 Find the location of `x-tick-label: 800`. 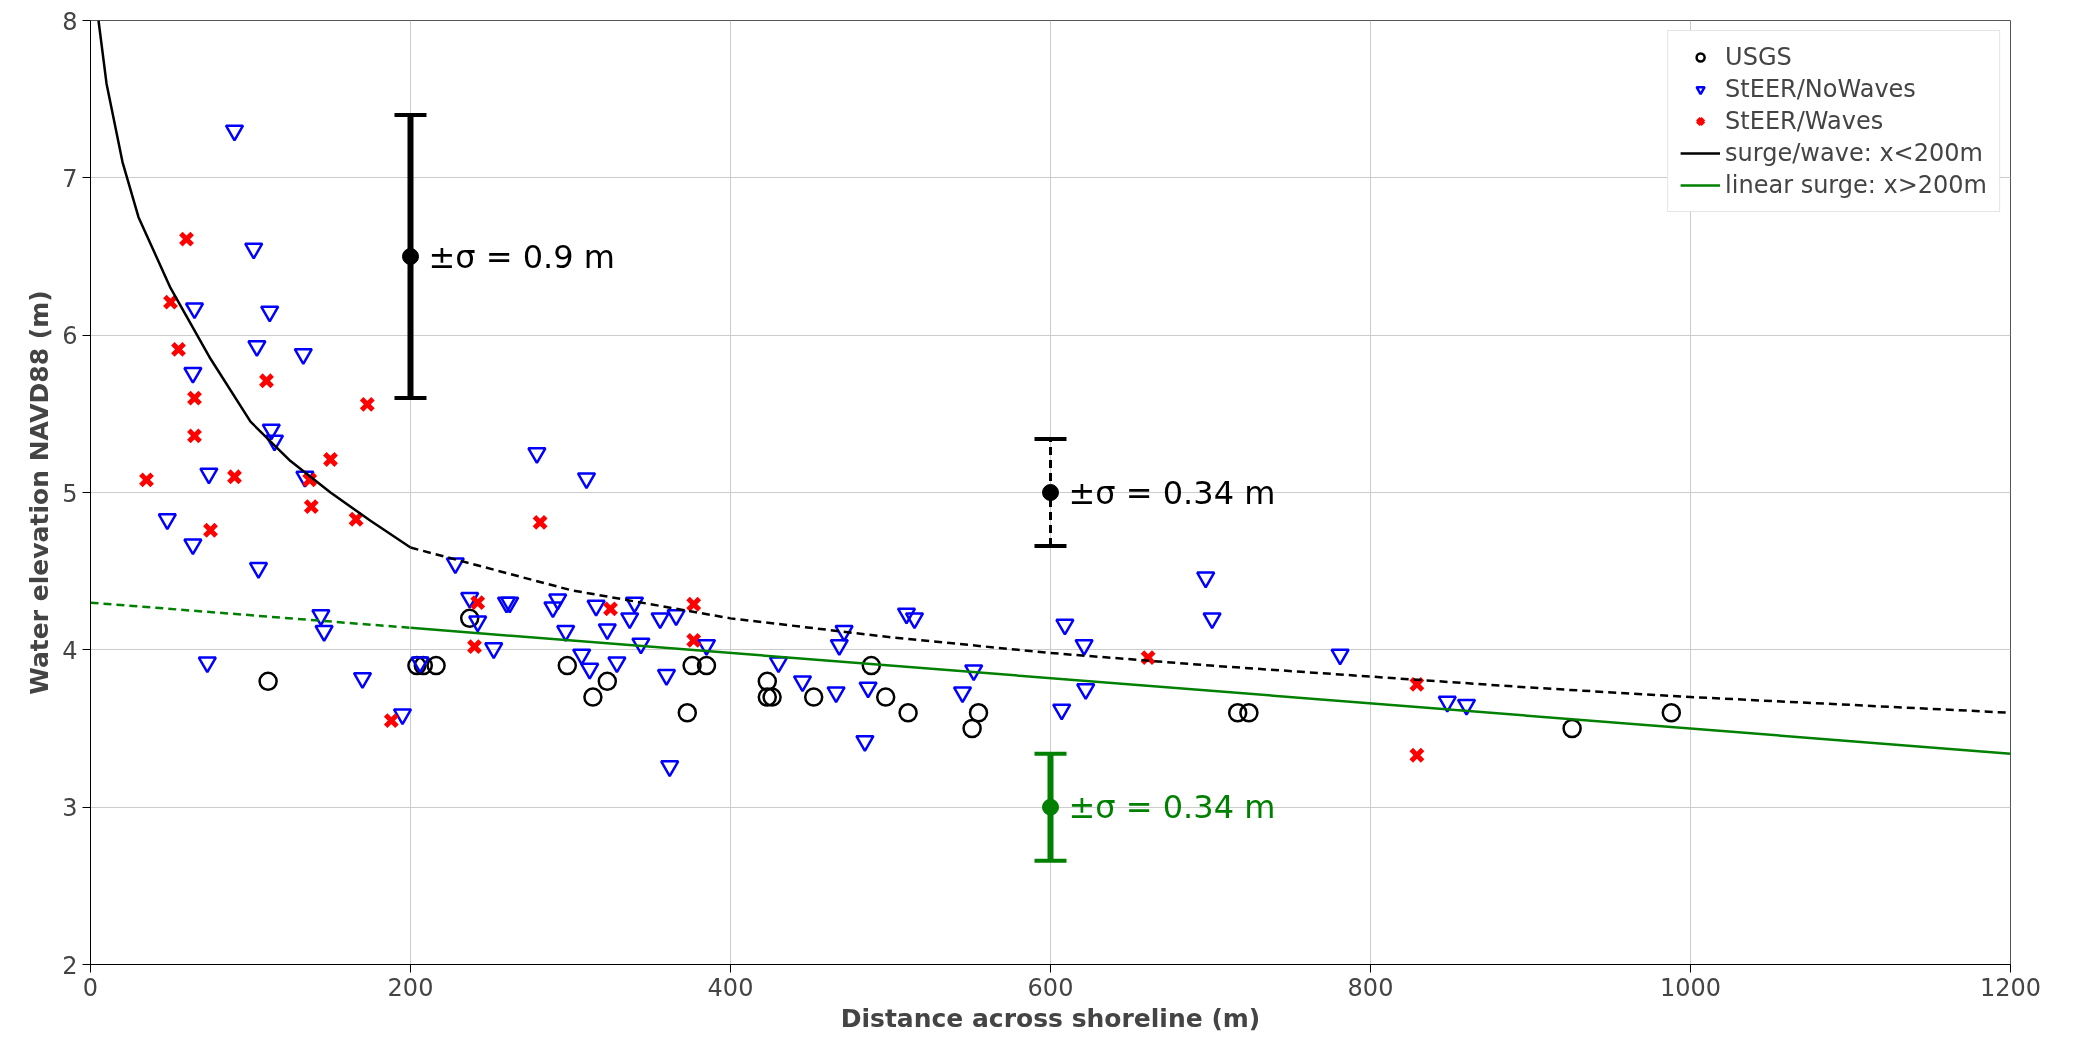

x-tick-label: 800 is located at coordinates (1370, 987).